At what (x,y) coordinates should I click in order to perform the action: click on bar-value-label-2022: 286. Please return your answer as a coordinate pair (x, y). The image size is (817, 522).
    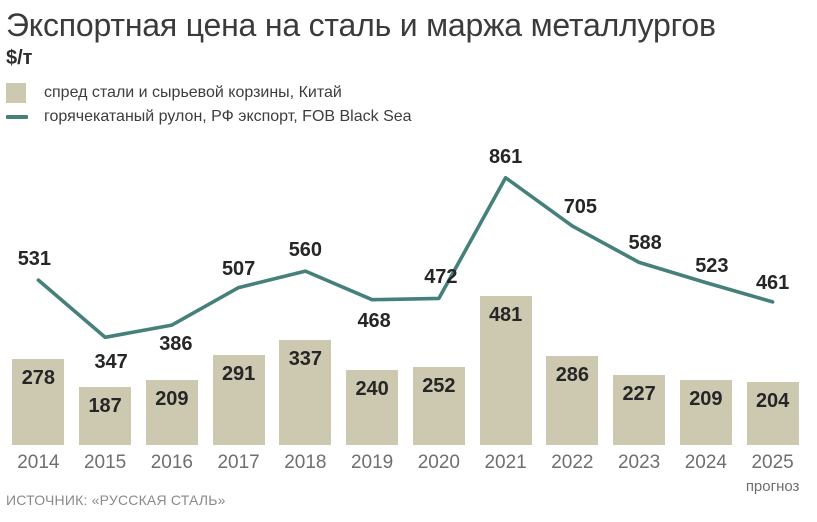
    Looking at the image, I should click on (572, 375).